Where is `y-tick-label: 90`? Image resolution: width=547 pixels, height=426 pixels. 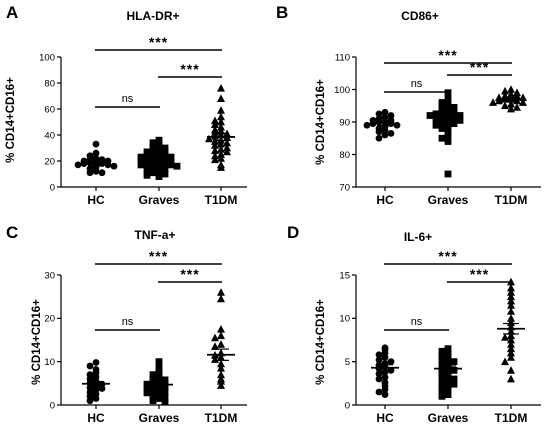 y-tick-label: 90 is located at coordinates (344, 122).